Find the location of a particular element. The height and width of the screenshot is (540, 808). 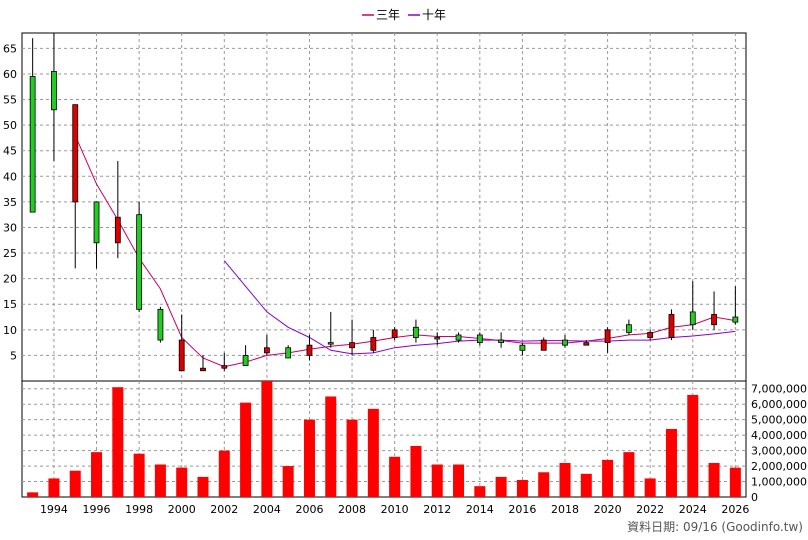

x-tick-label: 2016 is located at coordinates (522, 509).